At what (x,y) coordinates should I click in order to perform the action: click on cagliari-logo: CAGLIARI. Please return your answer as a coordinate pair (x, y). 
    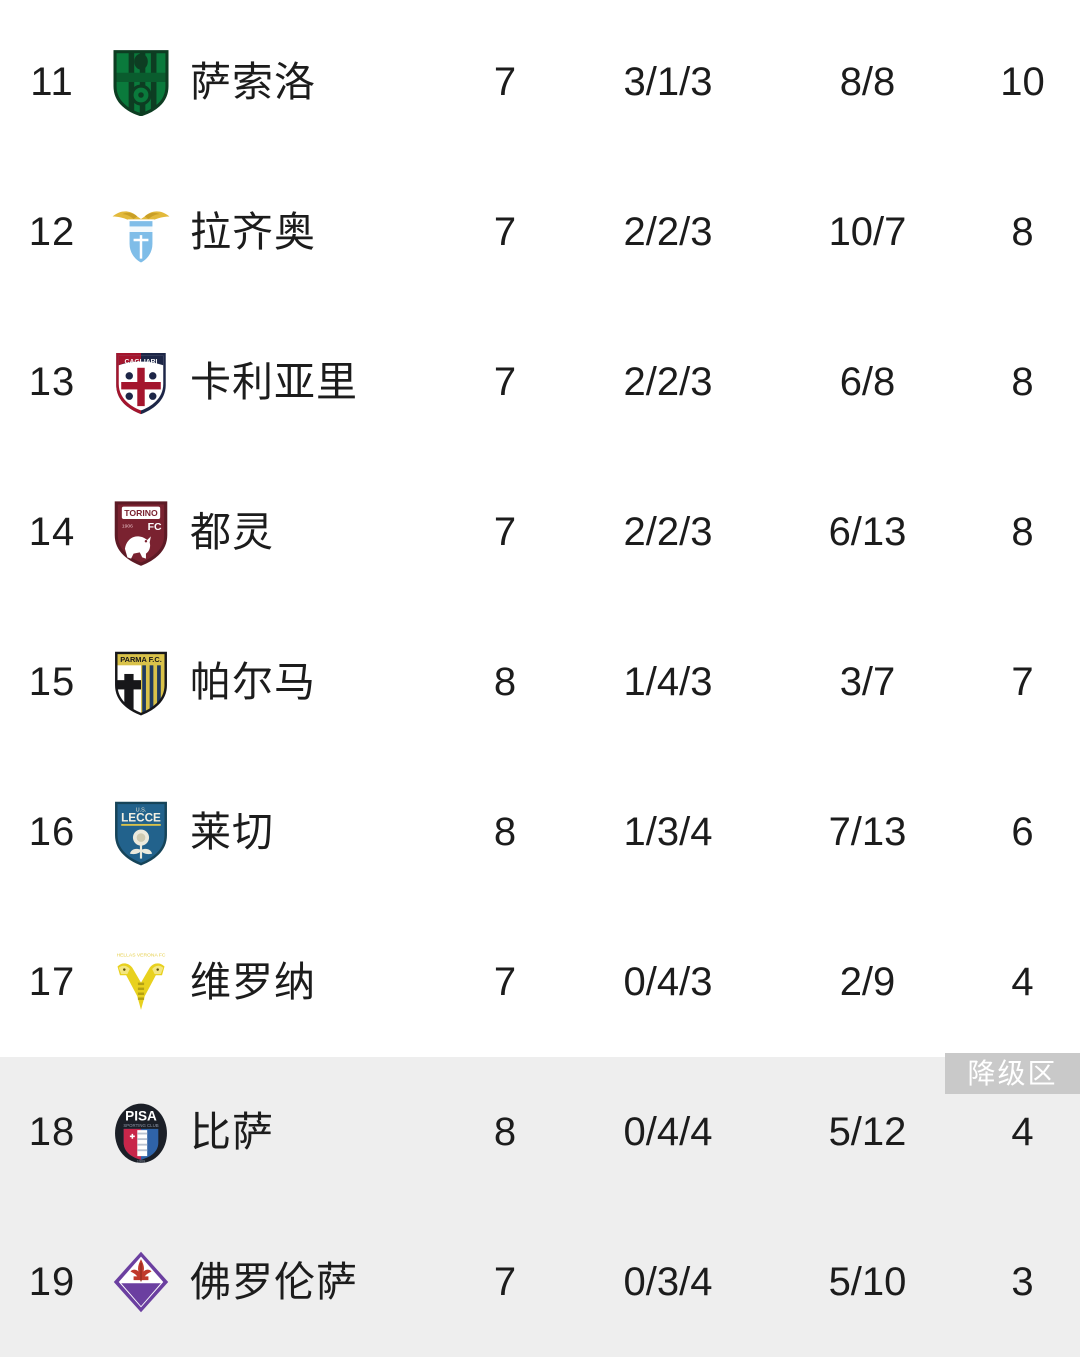
    Looking at the image, I should click on (141, 382).